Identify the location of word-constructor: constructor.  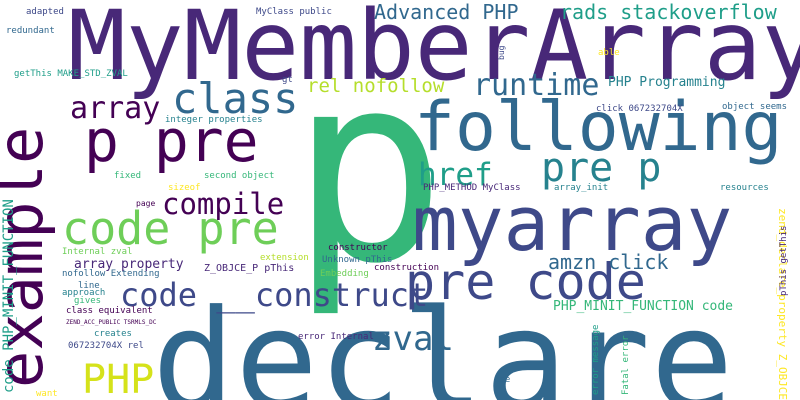
(358, 248).